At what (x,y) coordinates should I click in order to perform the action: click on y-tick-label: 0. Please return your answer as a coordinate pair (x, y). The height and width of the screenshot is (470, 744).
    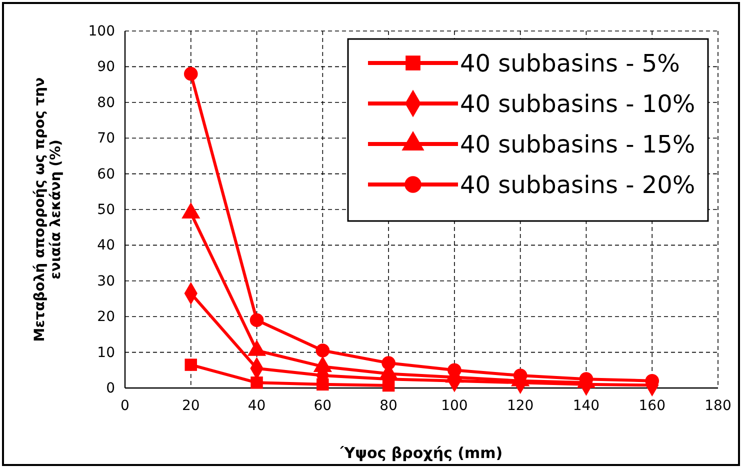
    Looking at the image, I should click on (110, 388).